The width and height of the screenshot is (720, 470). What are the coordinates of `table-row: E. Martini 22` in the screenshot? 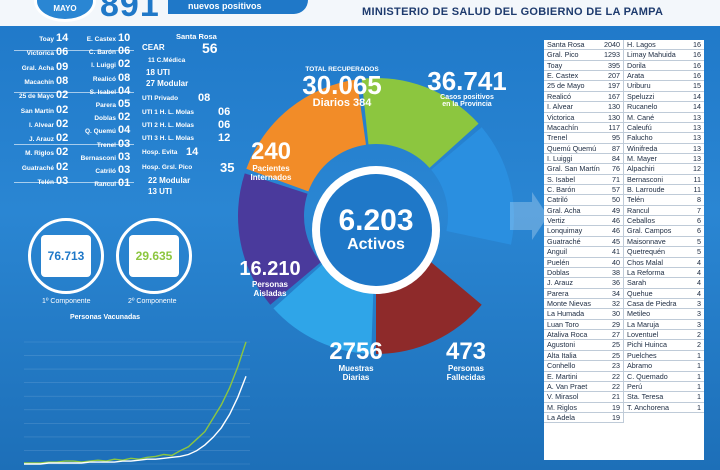 It's located at (583, 377).